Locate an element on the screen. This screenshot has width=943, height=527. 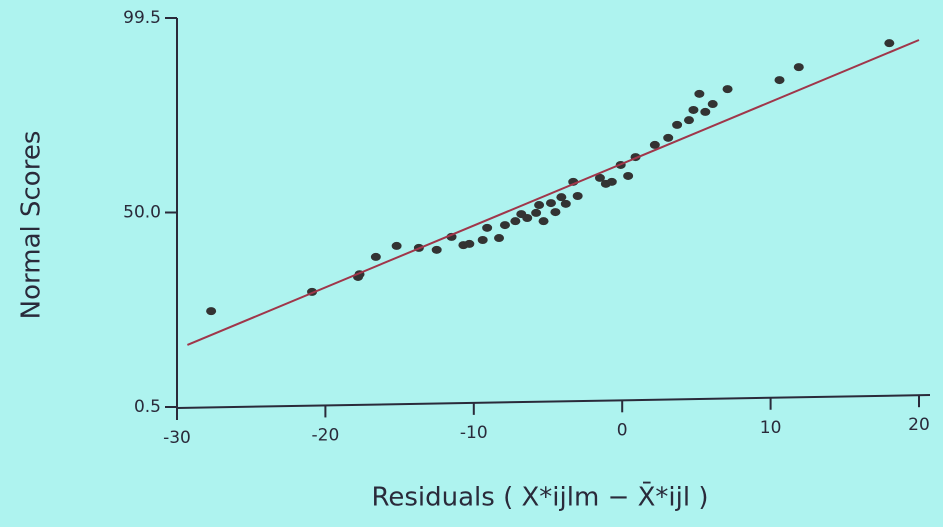
x-tick-label: 0 is located at coordinates (622, 430).